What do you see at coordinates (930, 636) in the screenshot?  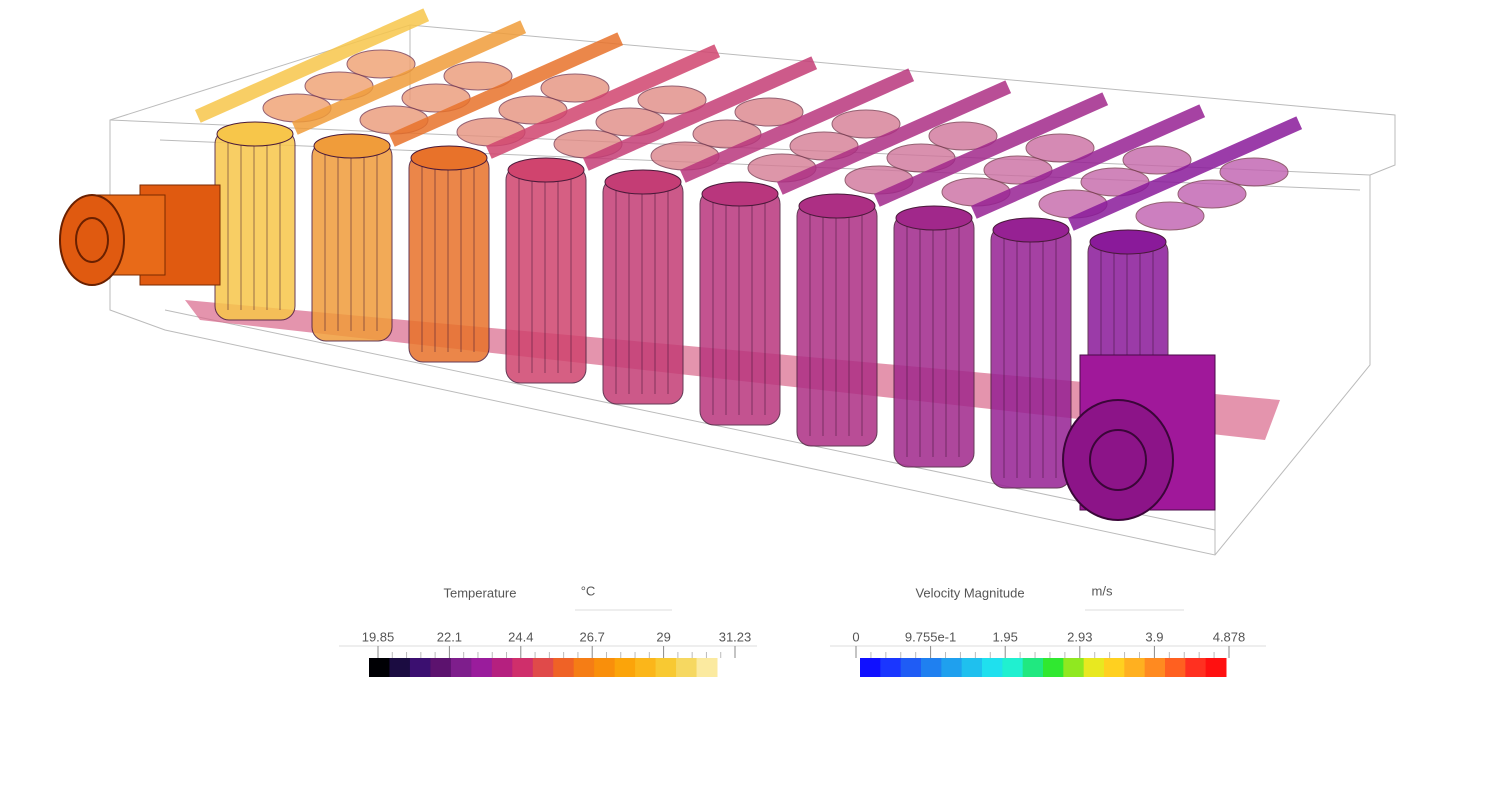 I see `tick-label: 9.755e-1` at bounding box center [930, 636].